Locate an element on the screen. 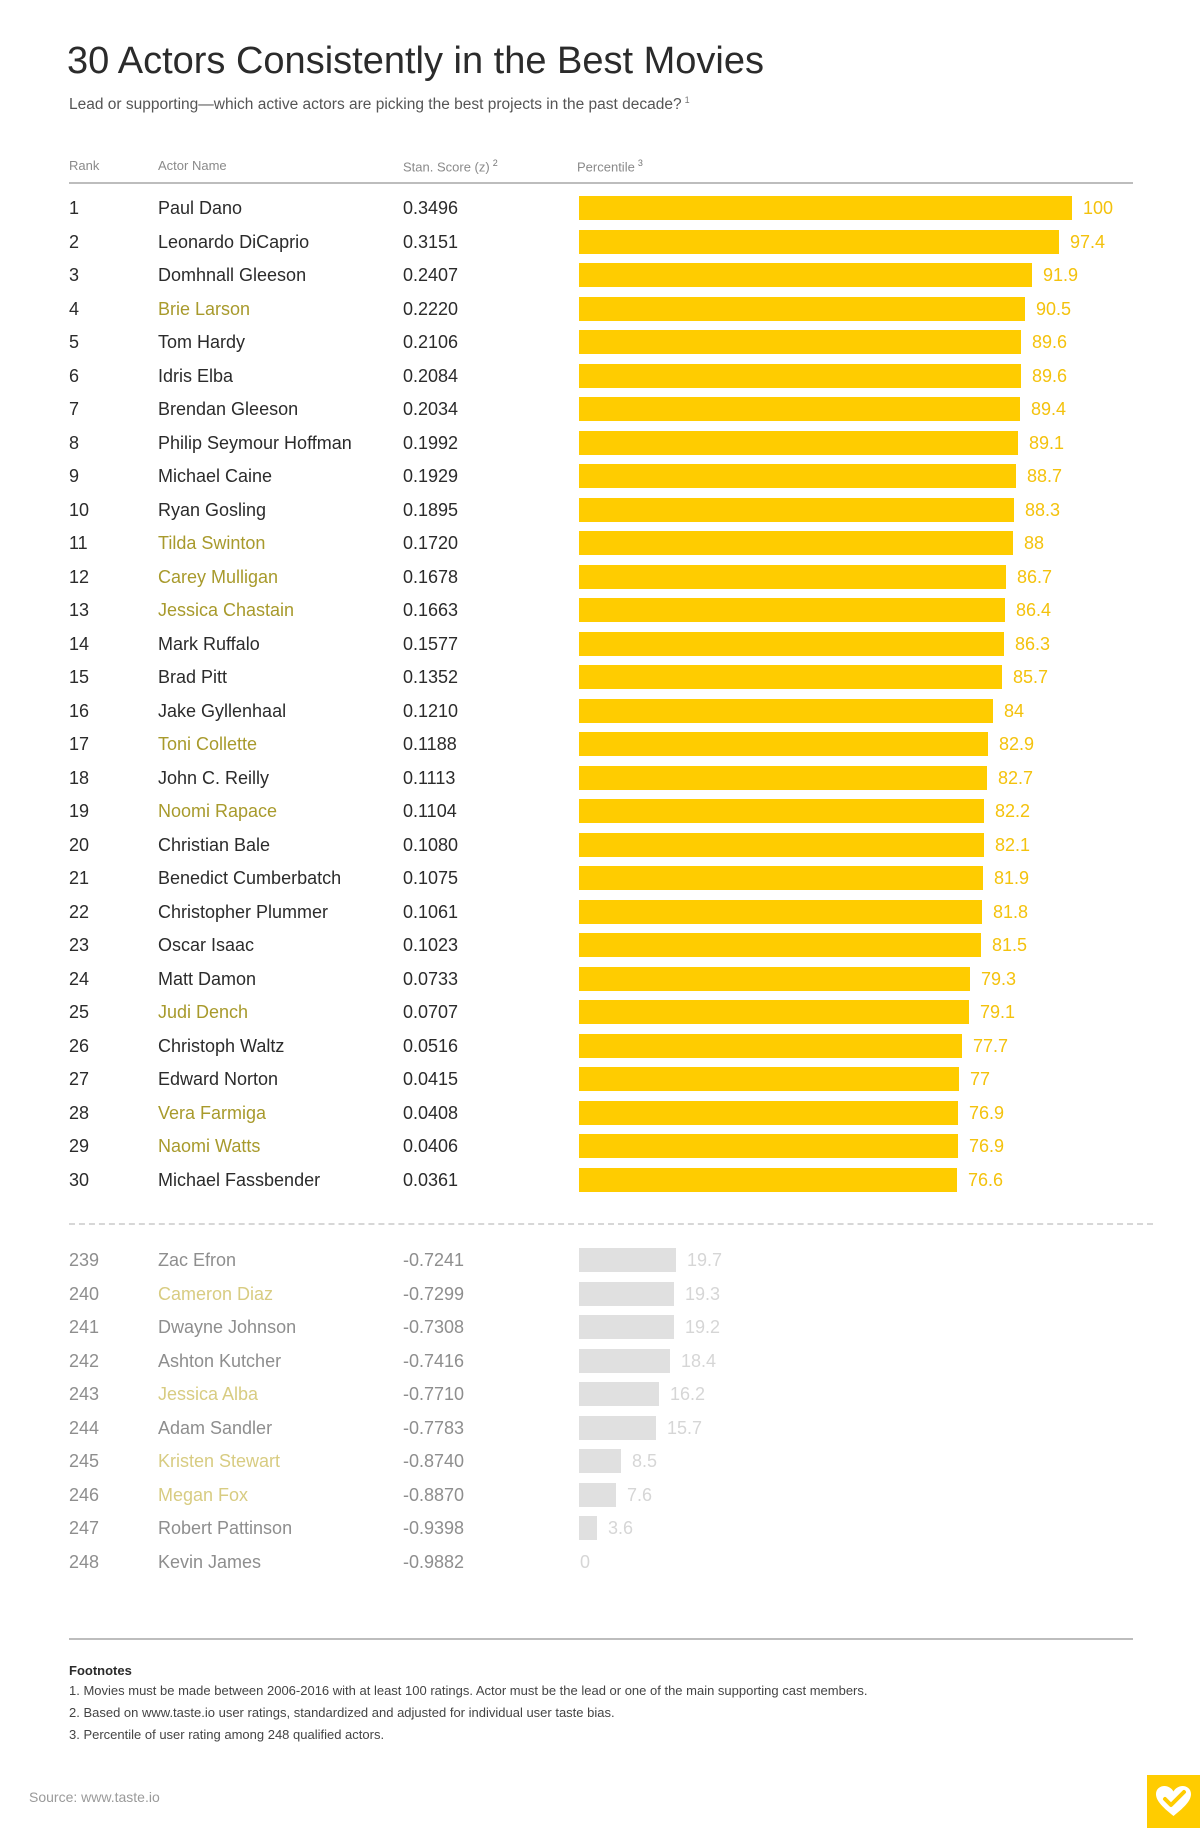  top-actor-row: 9 Michael Caine 0.1929 88.7 is located at coordinates (600, 476).